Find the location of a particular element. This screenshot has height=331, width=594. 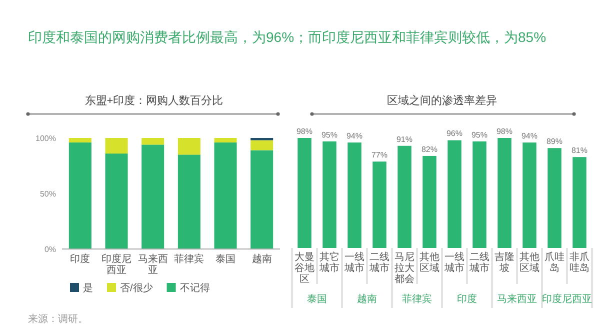

x-tick-label: 大曼谷地区 is located at coordinates (304, 268).